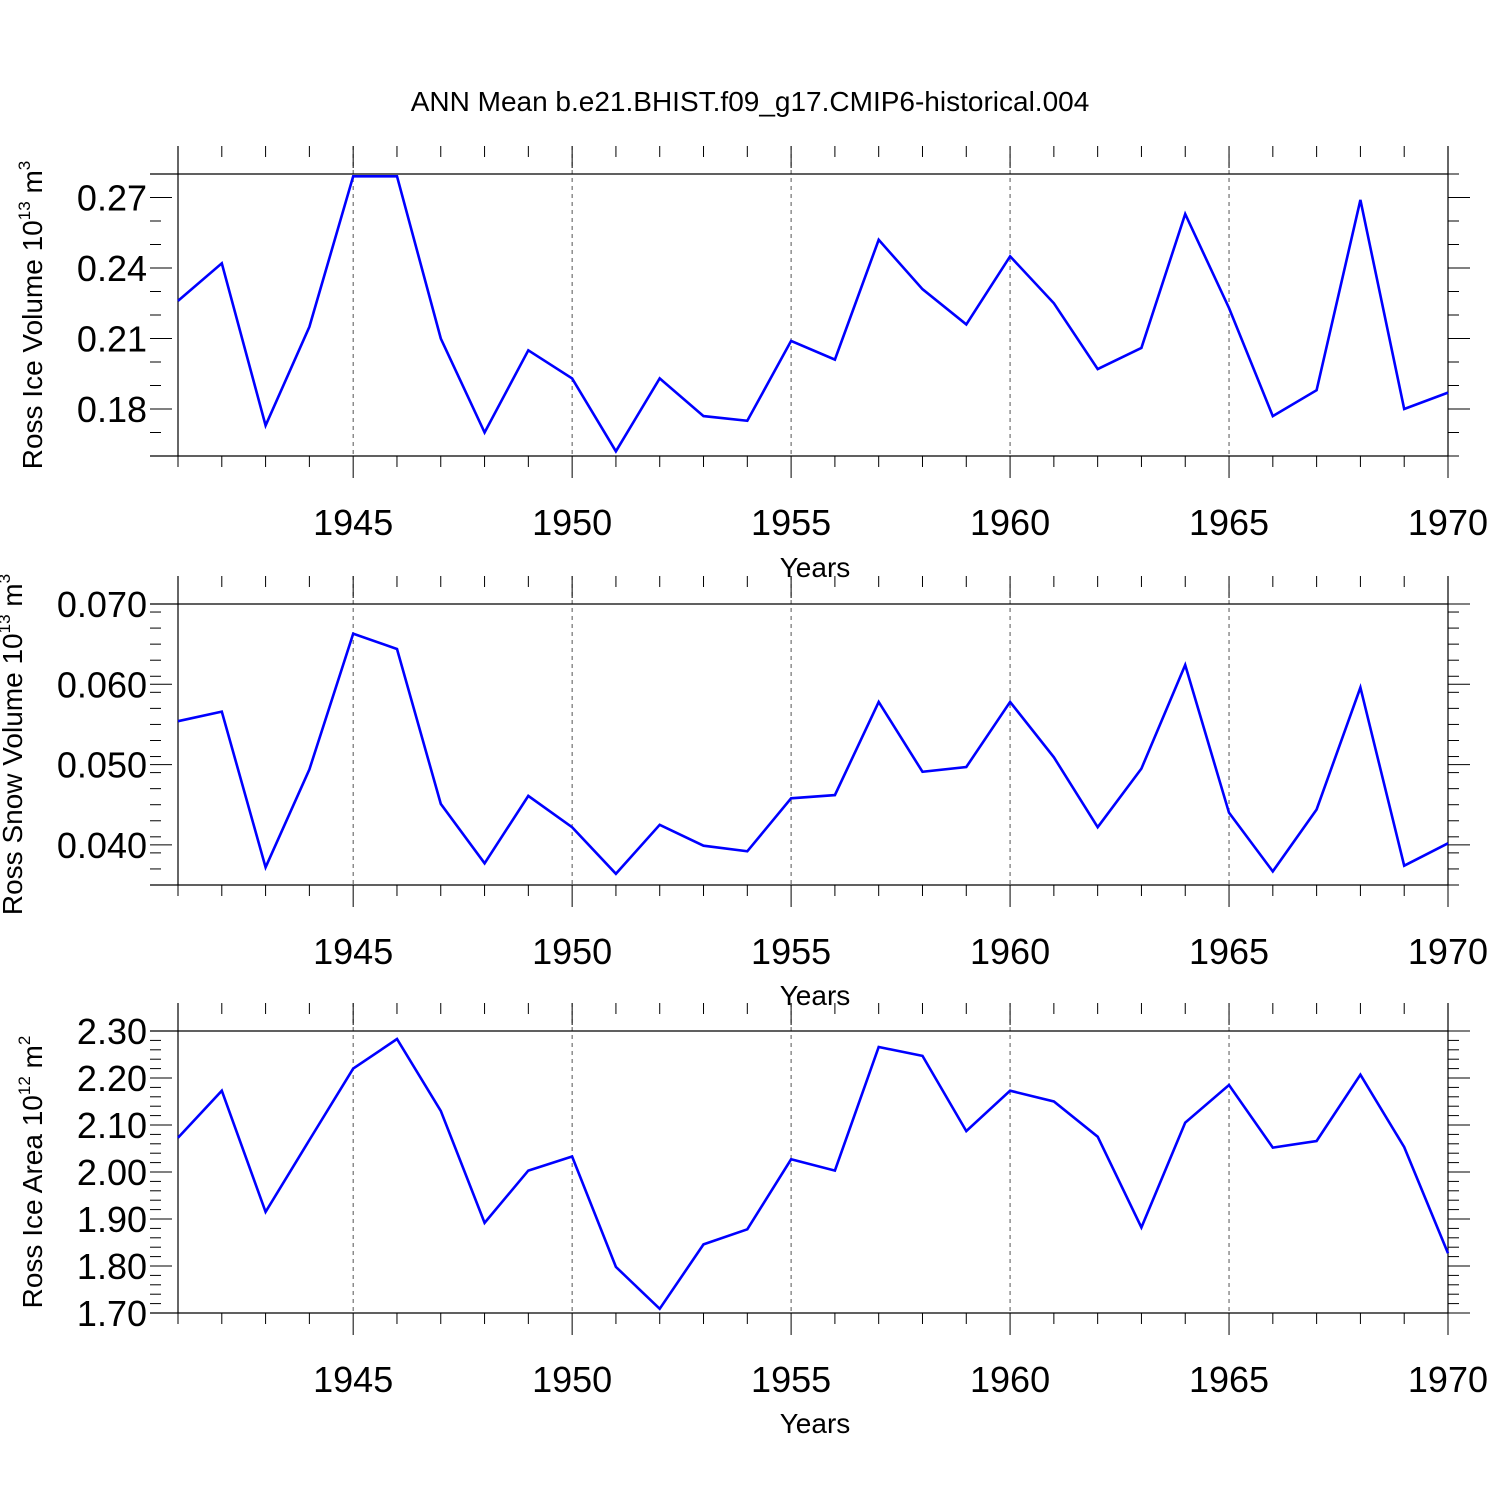  I want to click on y-tick-label: 2.20, so click(112, 1078).